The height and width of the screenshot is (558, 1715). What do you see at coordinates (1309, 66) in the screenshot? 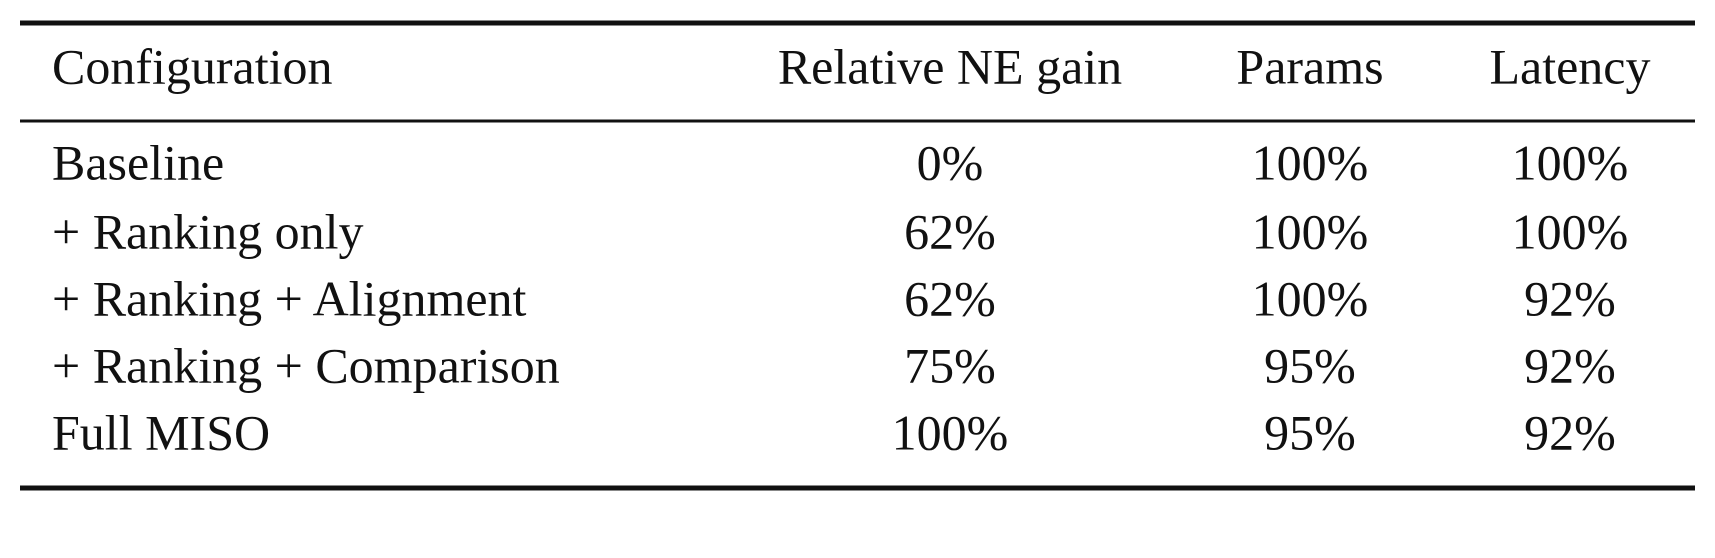
I see `header-cell: Params` at bounding box center [1309, 66].